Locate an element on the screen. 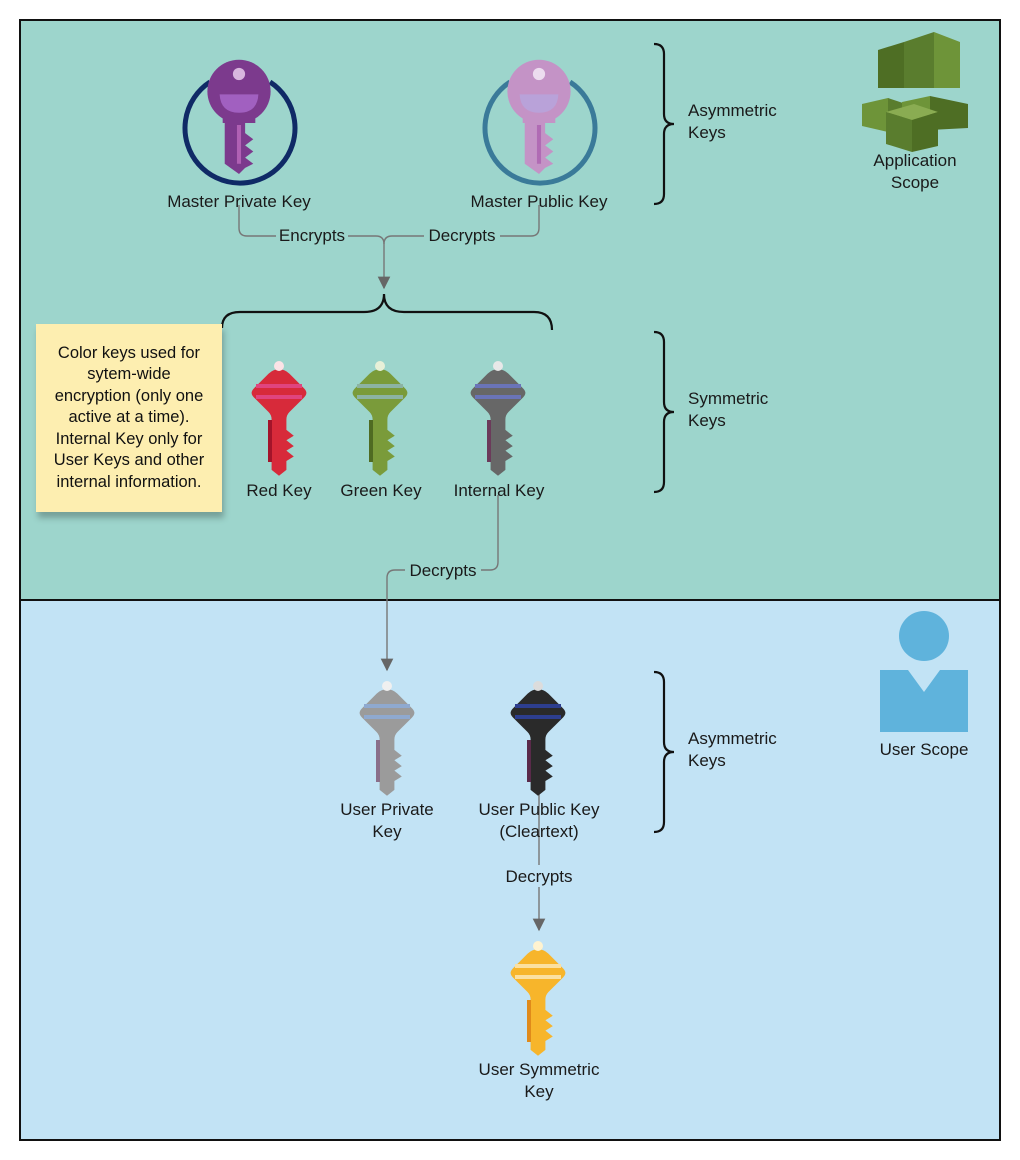 Image resolution: width=1020 pixels, height=1160 pixels. symmetric-group-brace is located at coordinates (387, 312).